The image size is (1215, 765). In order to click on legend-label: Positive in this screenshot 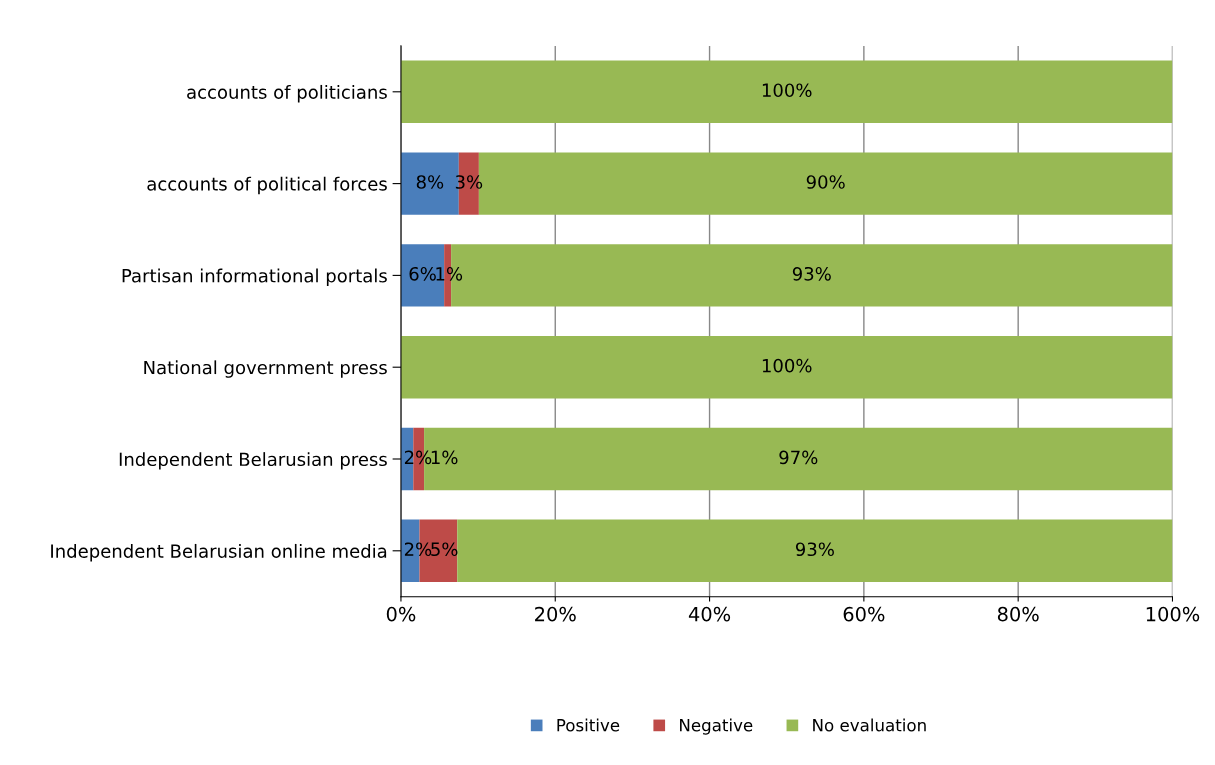, I will do `click(588, 725)`.